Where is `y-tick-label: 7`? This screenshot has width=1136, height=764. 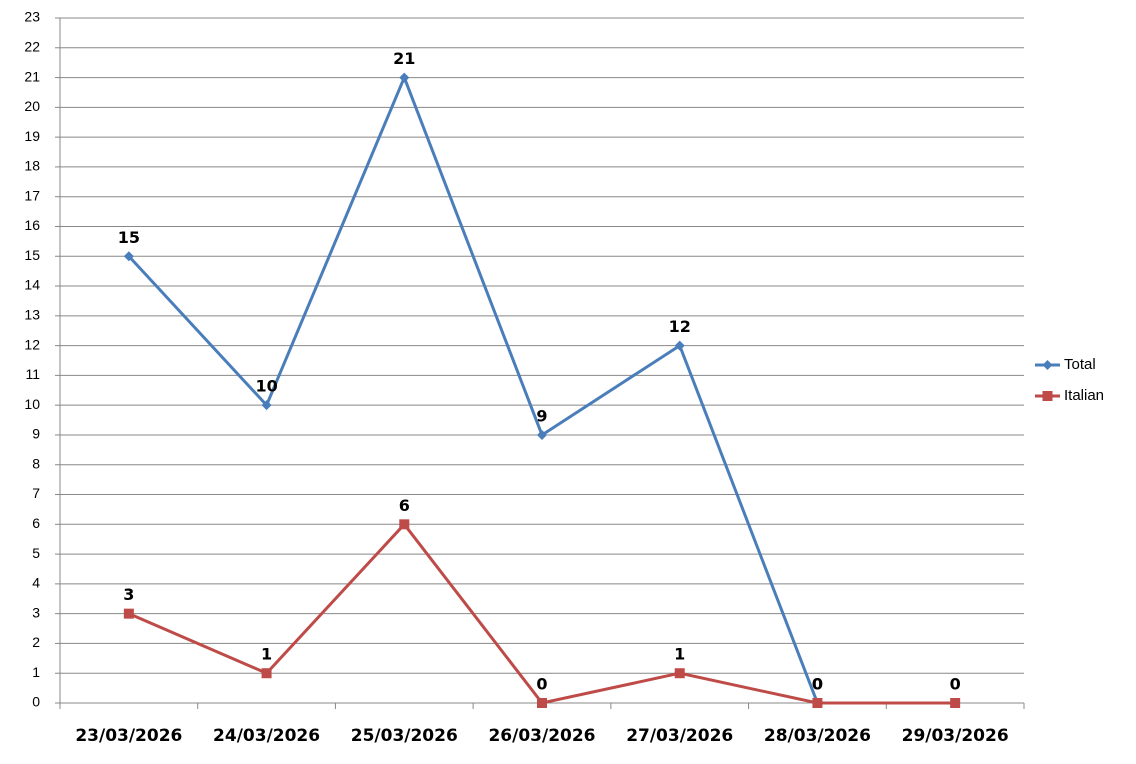 y-tick-label: 7 is located at coordinates (36, 493).